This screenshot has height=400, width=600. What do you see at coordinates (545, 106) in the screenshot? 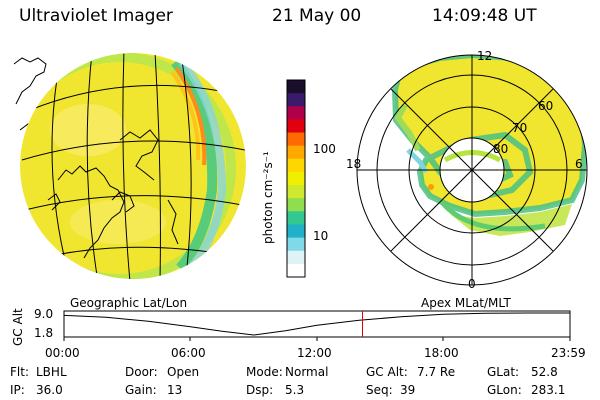
I see `polar-label-lat60: 60` at bounding box center [545, 106].